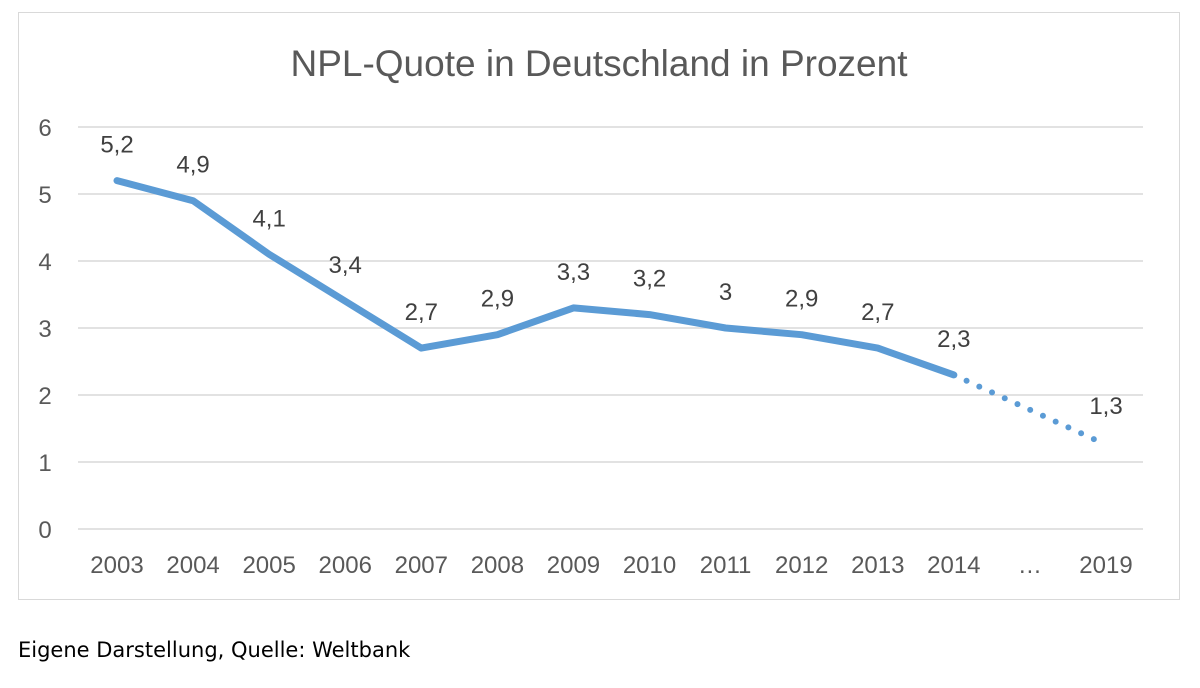 The image size is (1200, 688). What do you see at coordinates (877, 565) in the screenshot?
I see `x-tick-label: 2013` at bounding box center [877, 565].